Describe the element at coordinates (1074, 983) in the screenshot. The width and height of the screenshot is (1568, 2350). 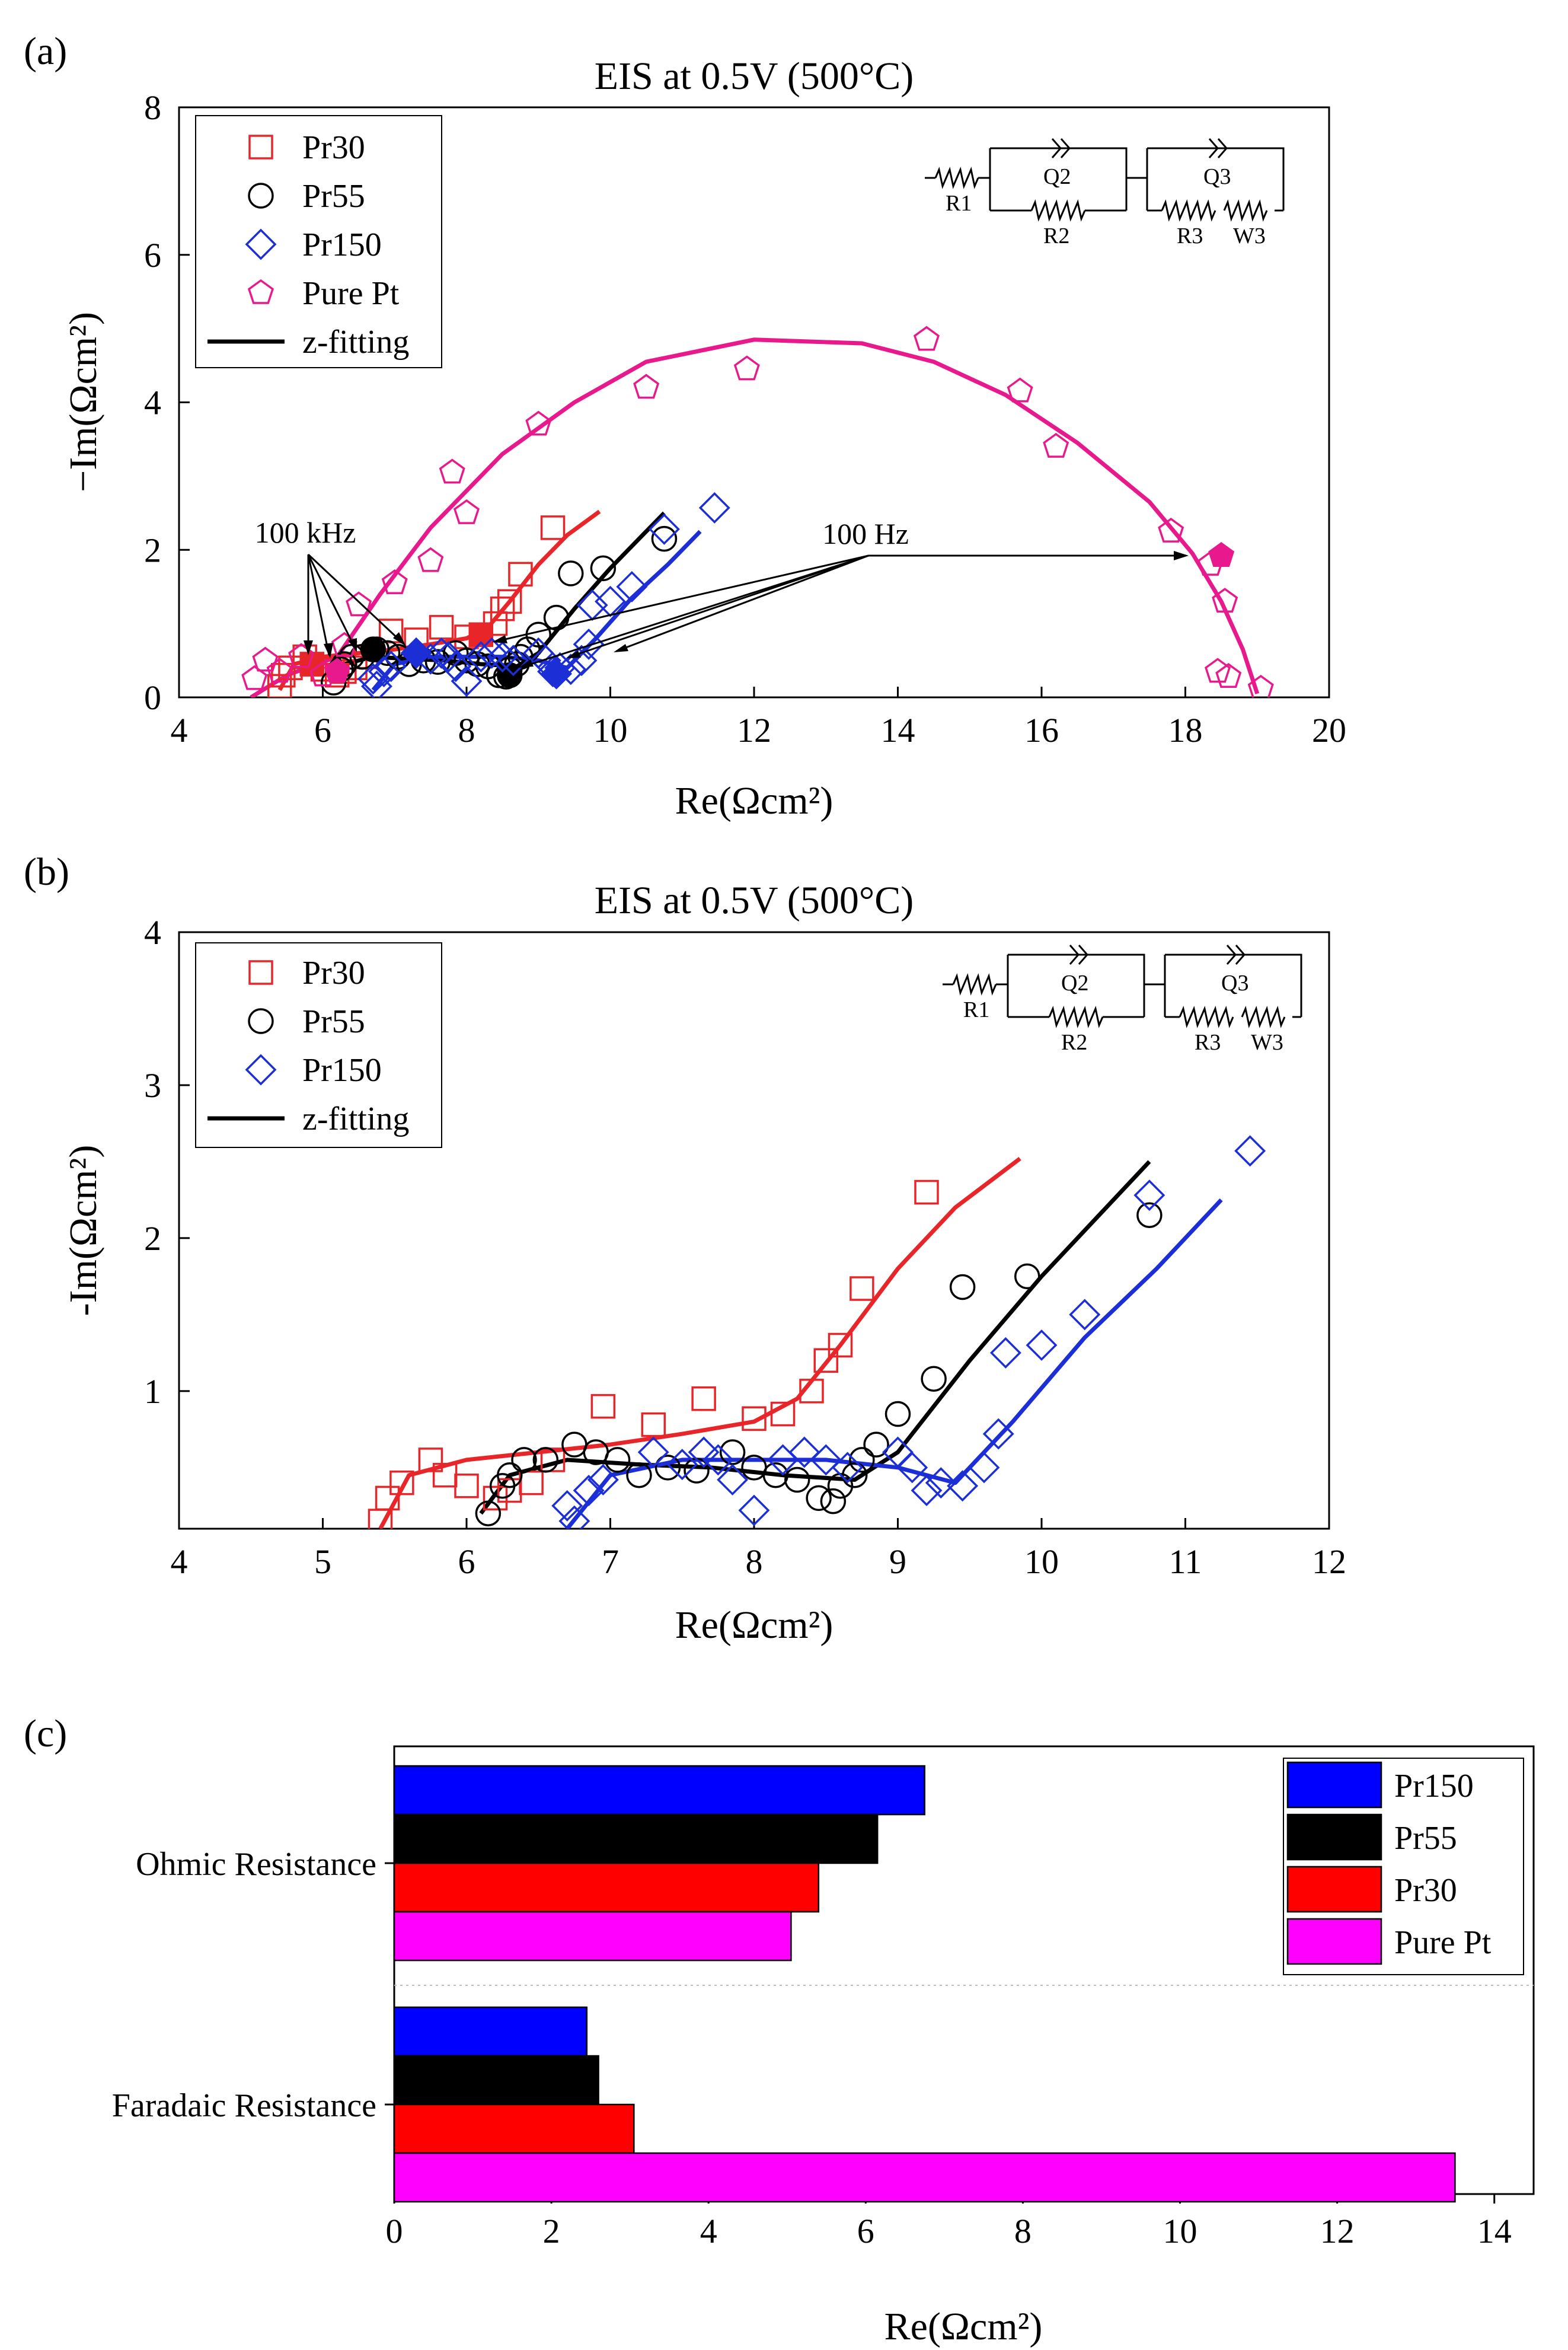
I see `circuit-label-q2: Q2` at that location.